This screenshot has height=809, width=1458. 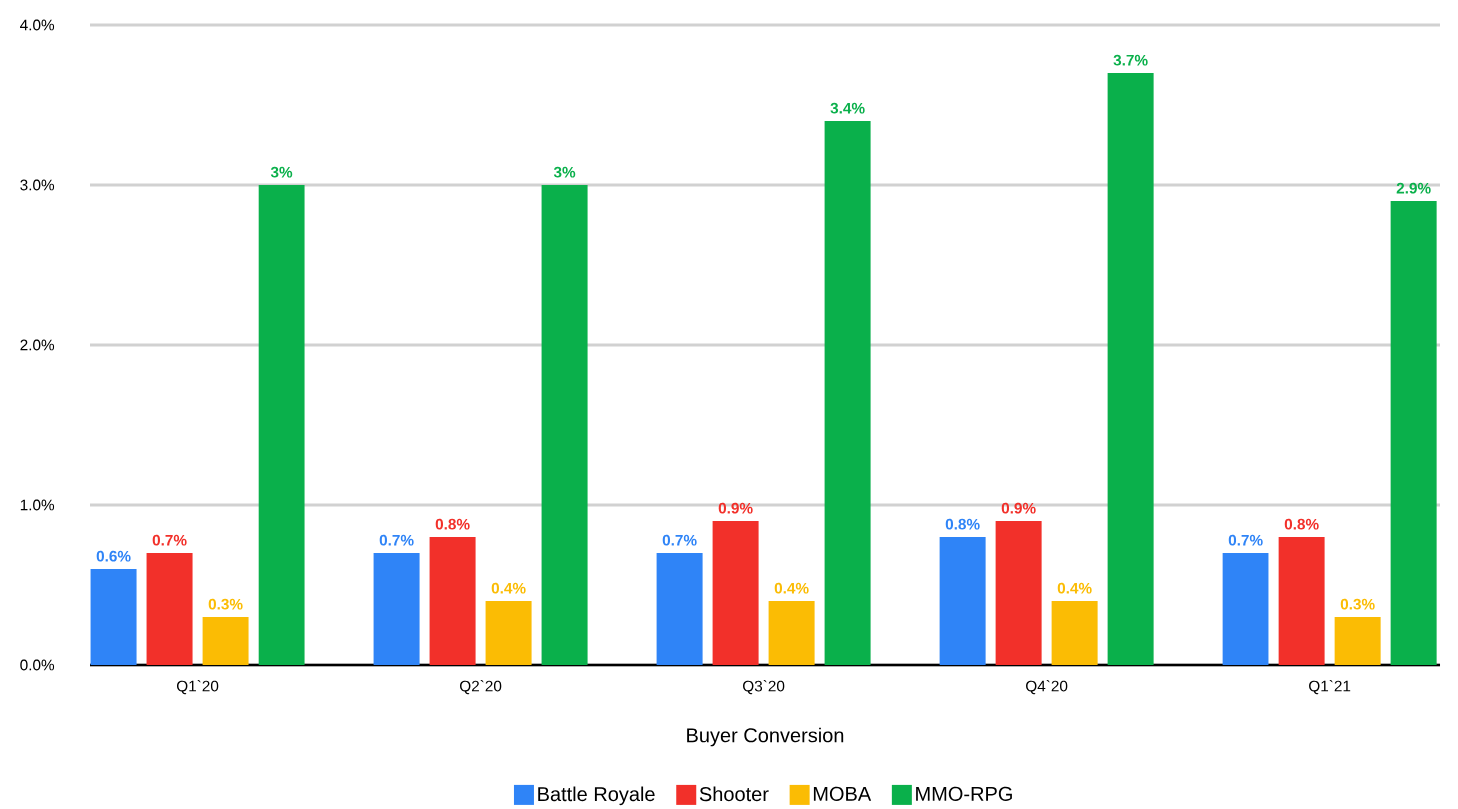 What do you see at coordinates (37, 25) in the screenshot?
I see `y-tick-label: 4.0%` at bounding box center [37, 25].